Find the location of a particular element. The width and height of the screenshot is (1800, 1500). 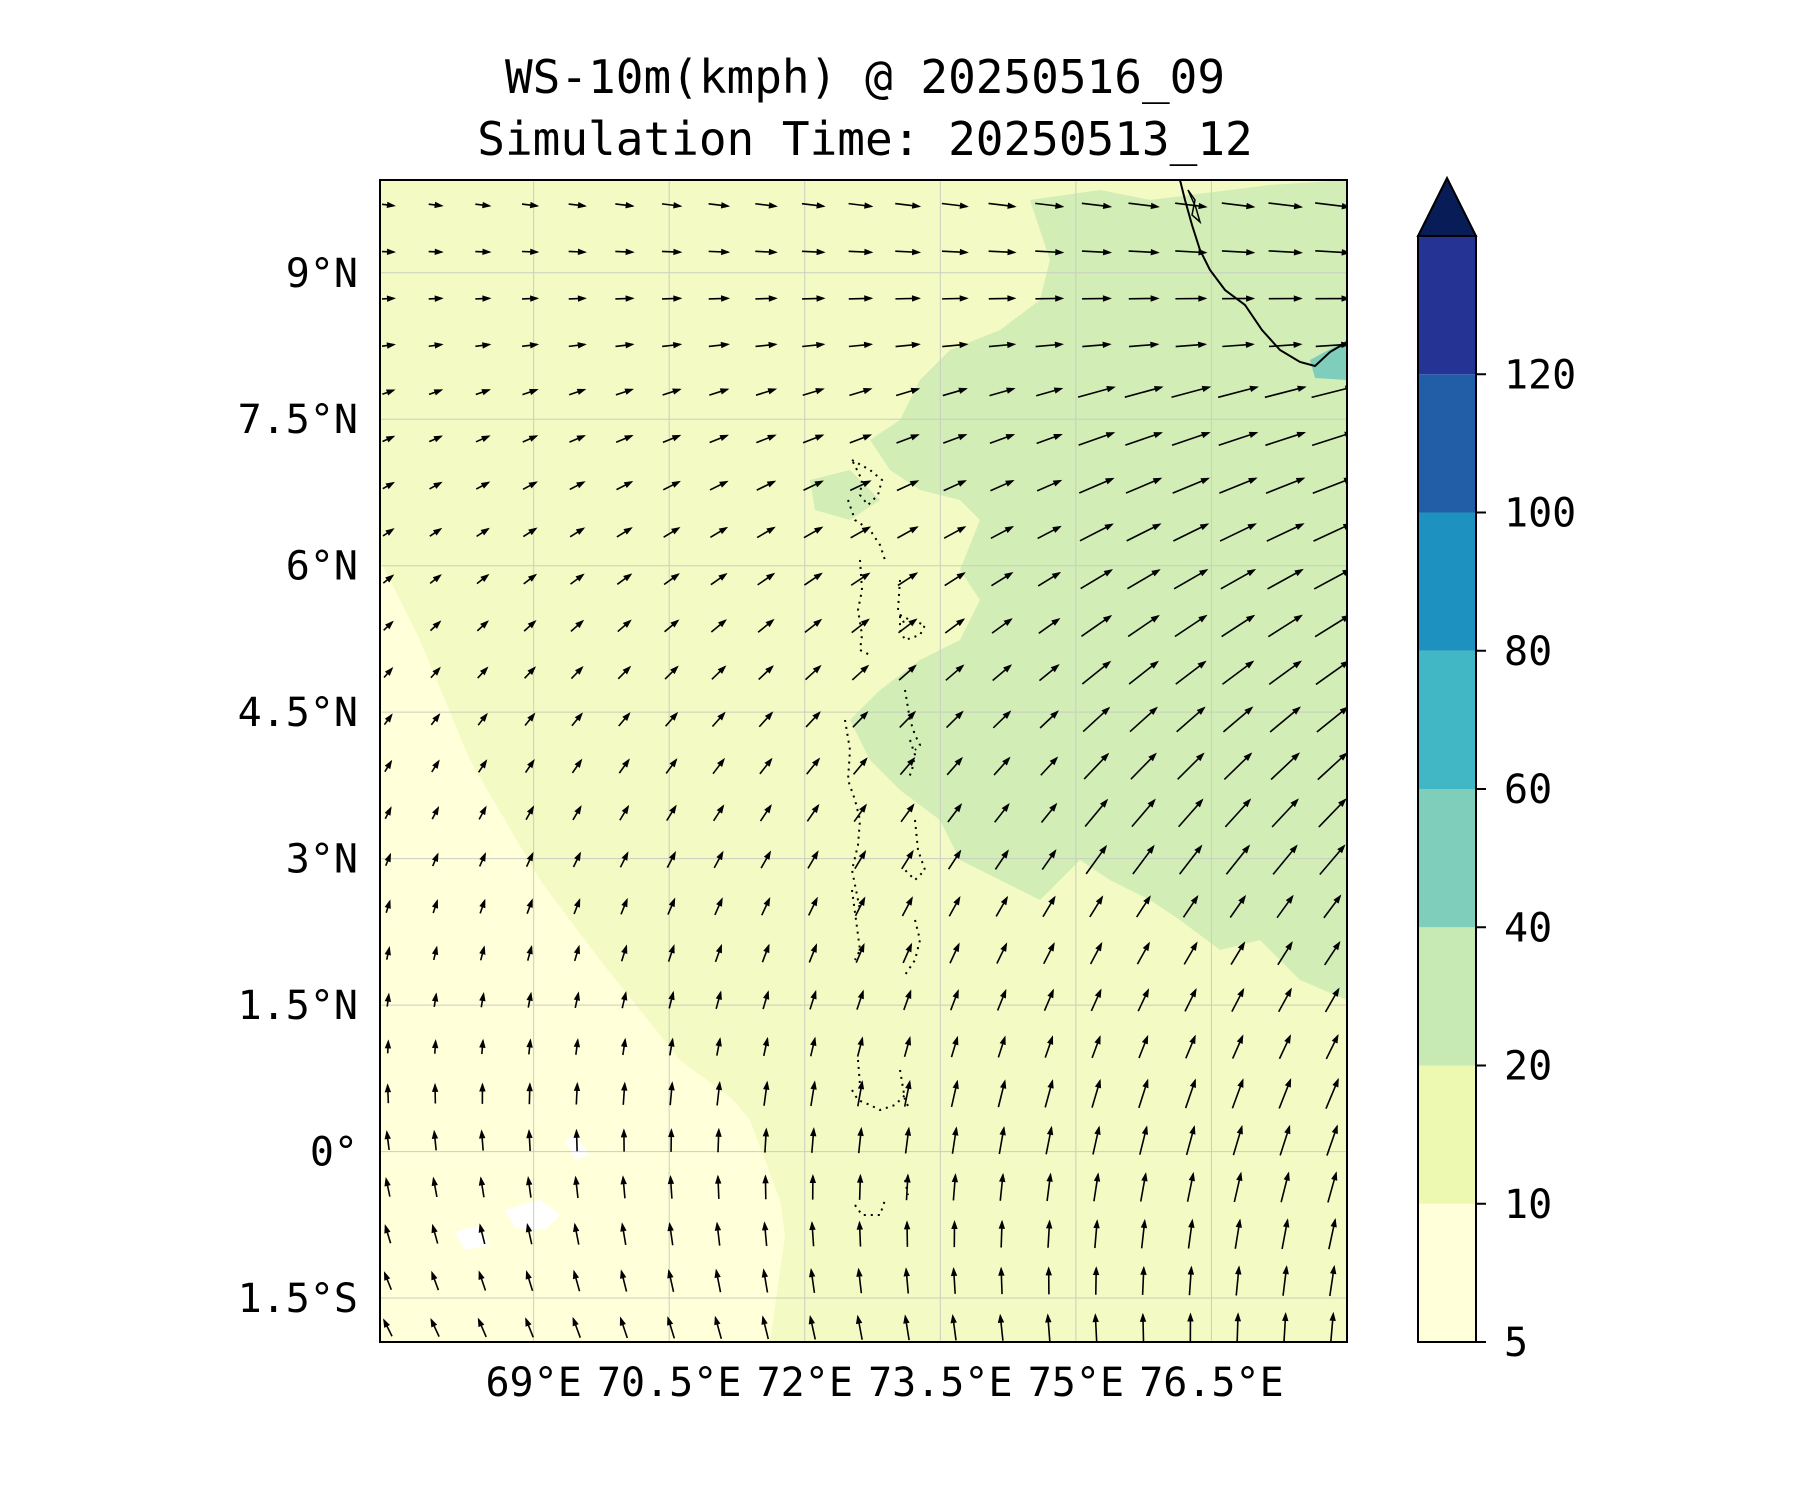

colorbar-segment is located at coordinates (1447, 1134).